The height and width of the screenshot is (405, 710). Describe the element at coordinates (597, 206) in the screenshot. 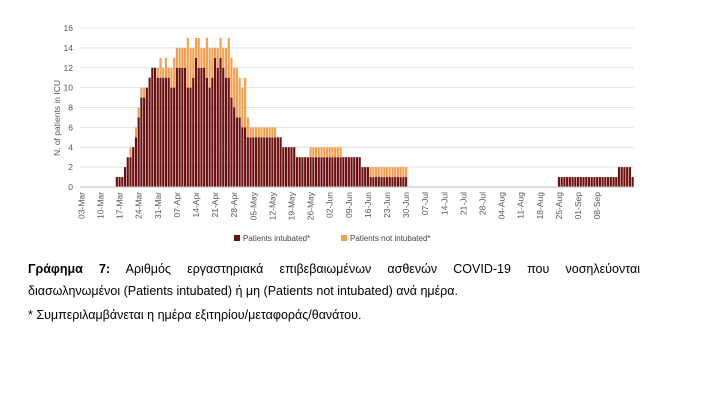

I see `x-tick-label: 08-Sep` at that location.